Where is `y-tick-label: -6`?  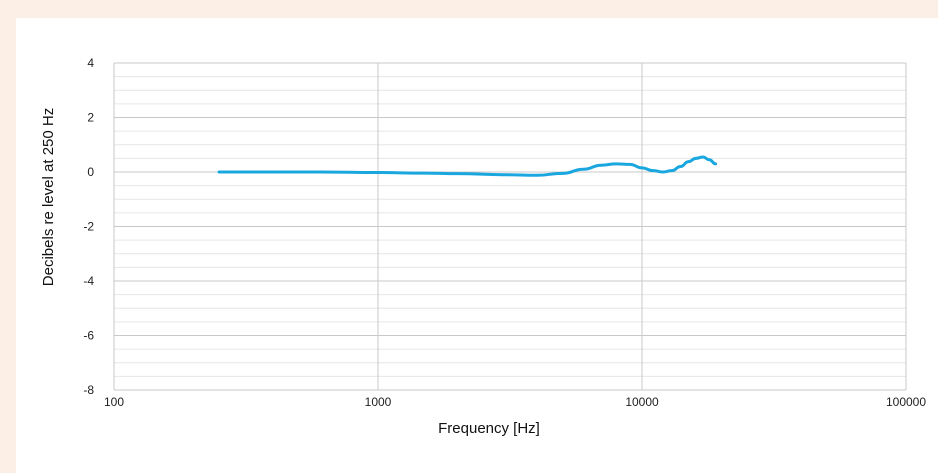
y-tick-label: -6 is located at coordinates (88, 336).